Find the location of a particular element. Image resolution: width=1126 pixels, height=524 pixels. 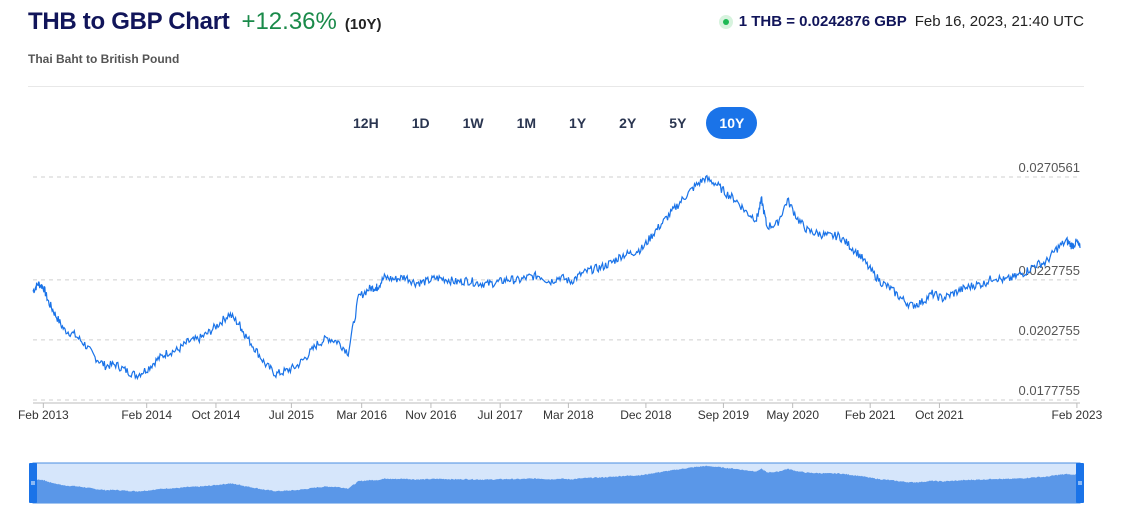

x-tick-label: Nov 2016 is located at coordinates (431, 415).